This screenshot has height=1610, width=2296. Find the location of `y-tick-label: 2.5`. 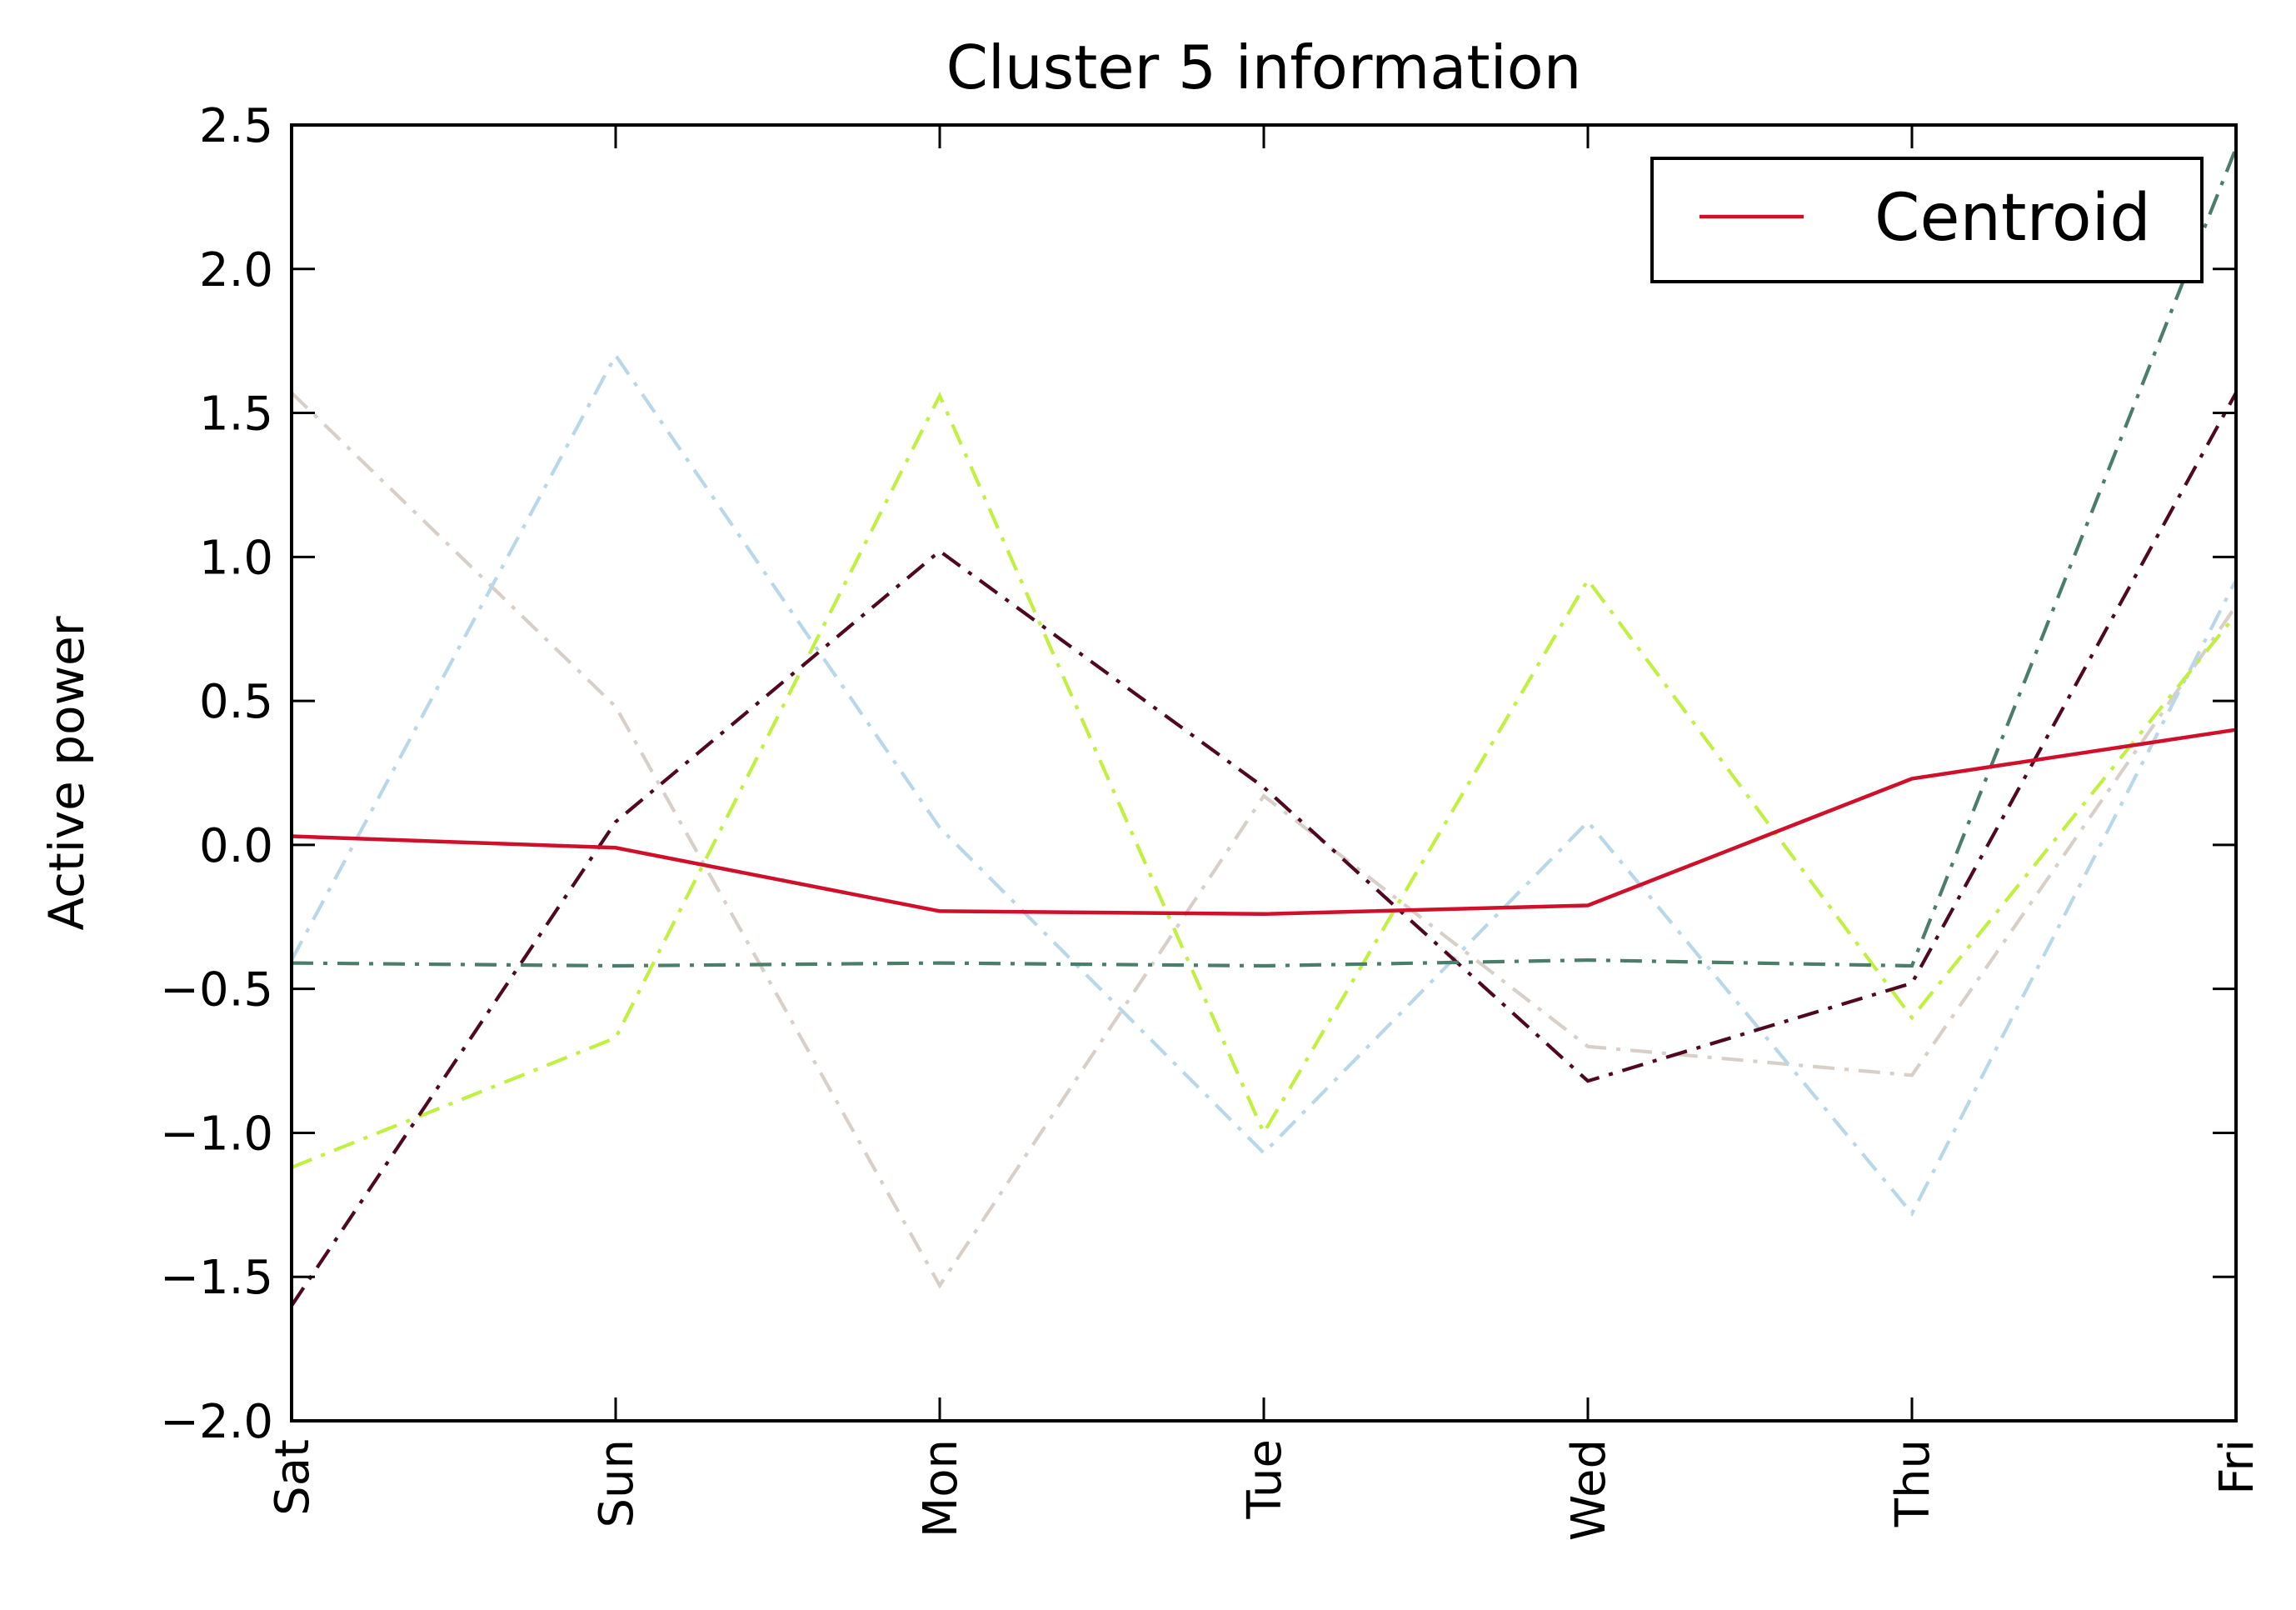

y-tick-label: 2.5 is located at coordinates (236, 126).